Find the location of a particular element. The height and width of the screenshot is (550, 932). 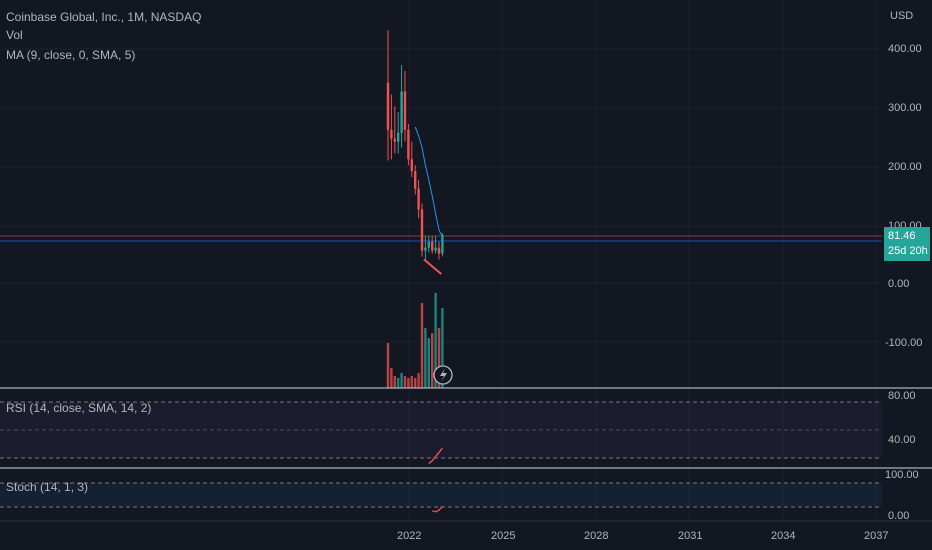

stoch-band is located at coordinates (441, 495).